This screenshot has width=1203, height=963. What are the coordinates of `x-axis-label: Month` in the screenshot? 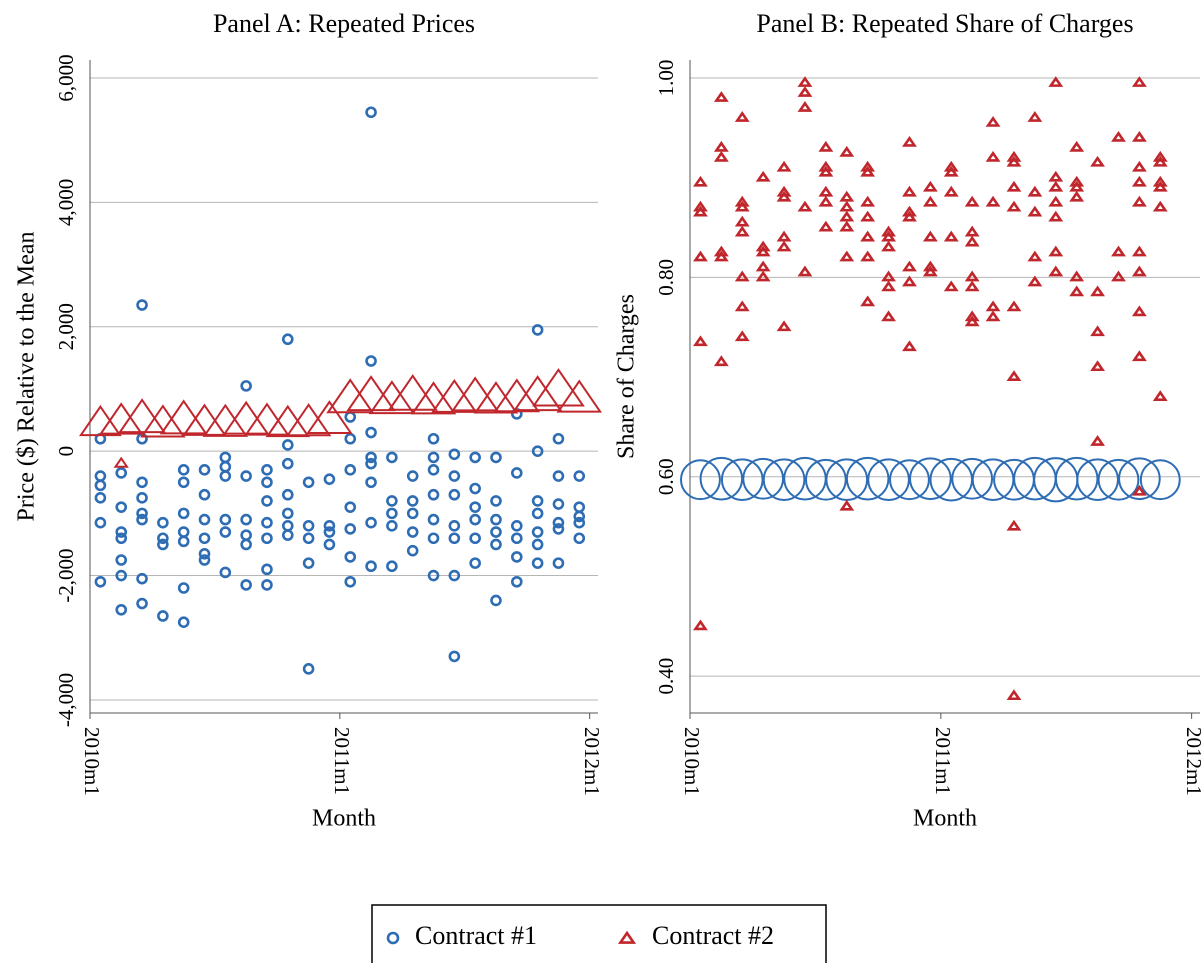 It's located at (344, 819).